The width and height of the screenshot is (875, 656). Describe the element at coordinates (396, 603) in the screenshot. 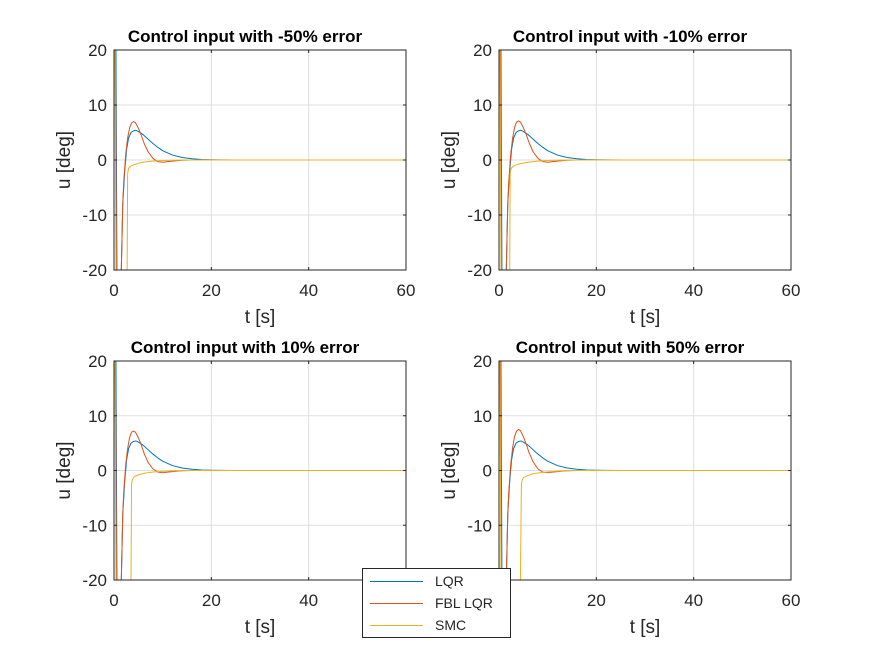

I see `legend-swatch-fbl-lqr` at that location.